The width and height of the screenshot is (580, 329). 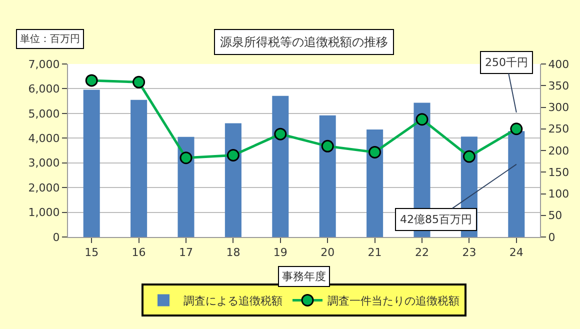 What do you see at coordinates (44, 113) in the screenshot?
I see `y-tick-label: 5,000` at bounding box center [44, 113].